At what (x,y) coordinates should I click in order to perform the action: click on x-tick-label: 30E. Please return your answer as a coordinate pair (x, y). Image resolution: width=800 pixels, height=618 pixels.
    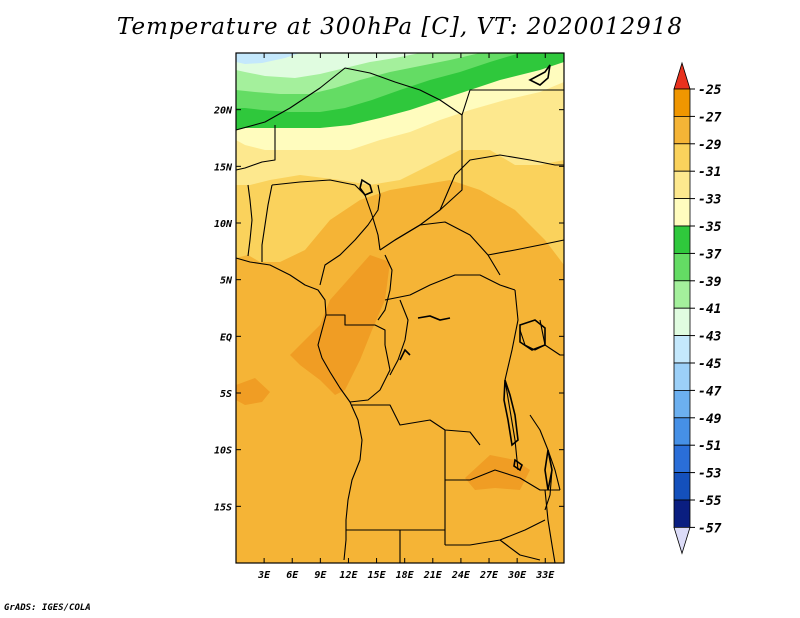
    Looking at the image, I should click on (517, 575).